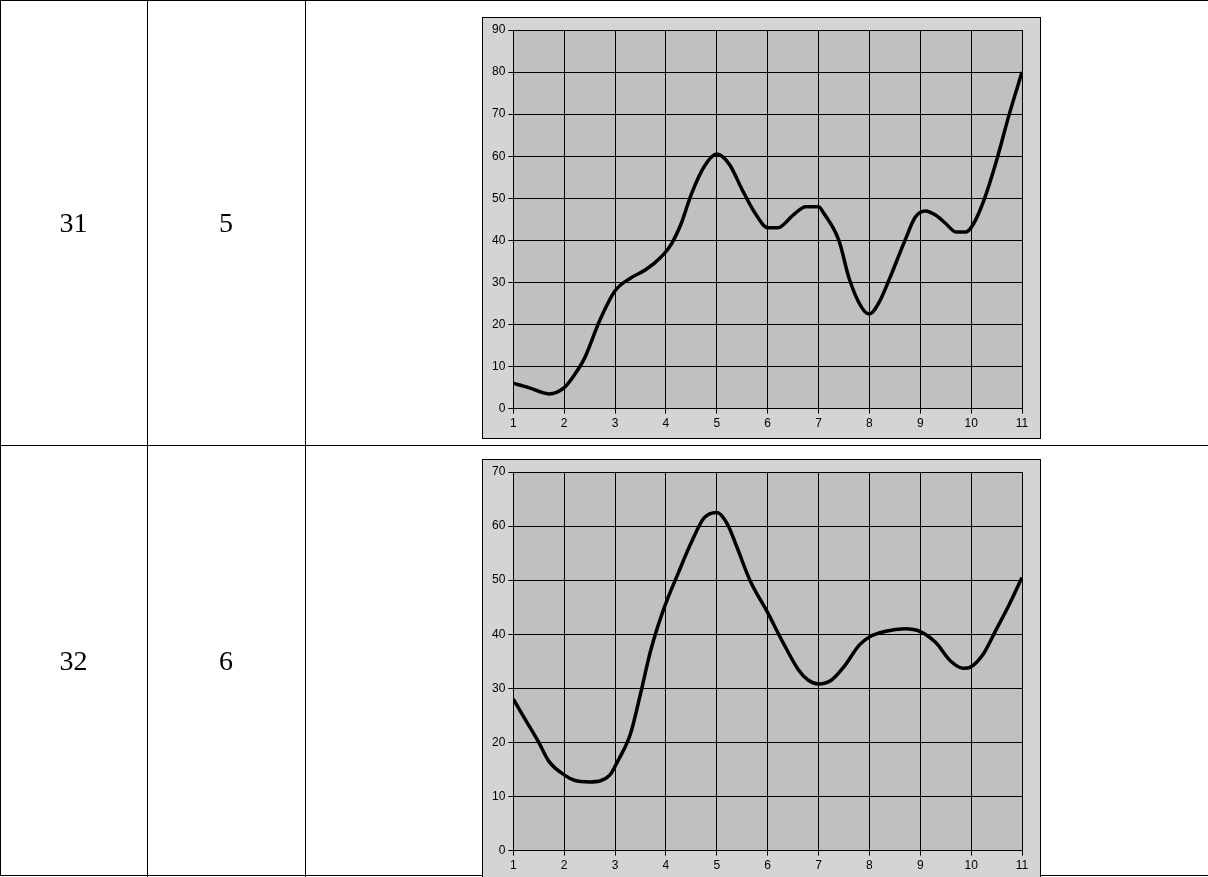  I want to click on text: 5, so click(226, 222).